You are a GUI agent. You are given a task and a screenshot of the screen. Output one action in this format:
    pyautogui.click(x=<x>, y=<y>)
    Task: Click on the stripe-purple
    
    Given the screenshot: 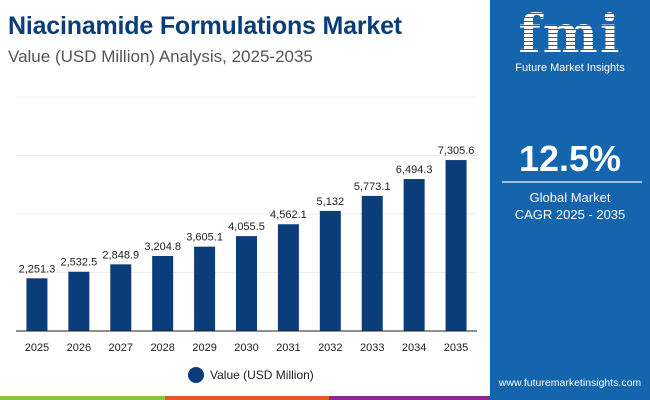 What is the action you would take?
    pyautogui.click(x=409, y=398)
    